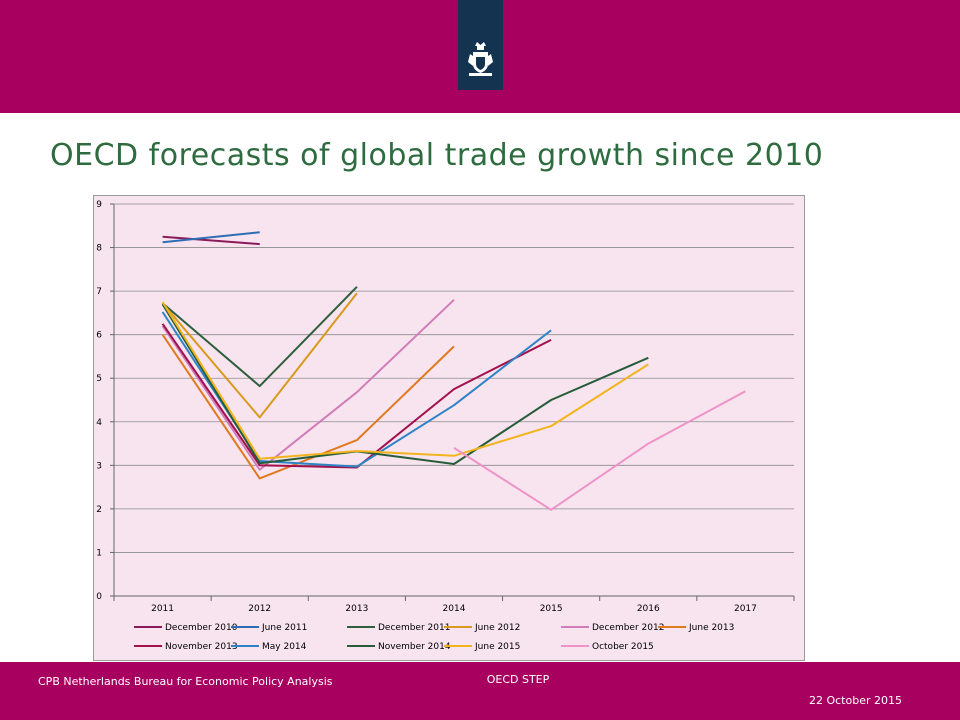 Image resolution: width=960 pixels, height=720 pixels. What do you see at coordinates (497, 628) in the screenshot?
I see `legend-label: June 2012` at bounding box center [497, 628].